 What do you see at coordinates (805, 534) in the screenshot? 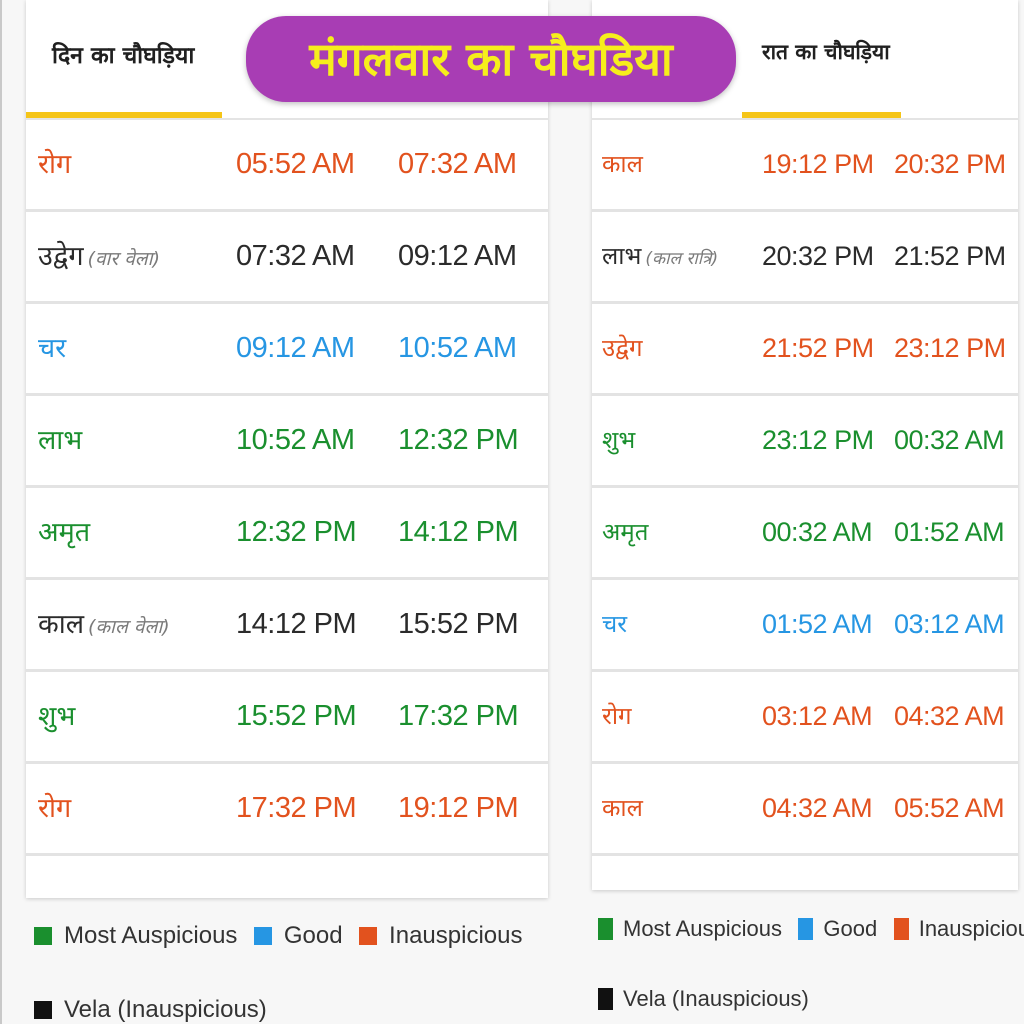
I see `choghadiya-row: अमृत 00:32 AM 01:52 AM` at bounding box center [805, 534].